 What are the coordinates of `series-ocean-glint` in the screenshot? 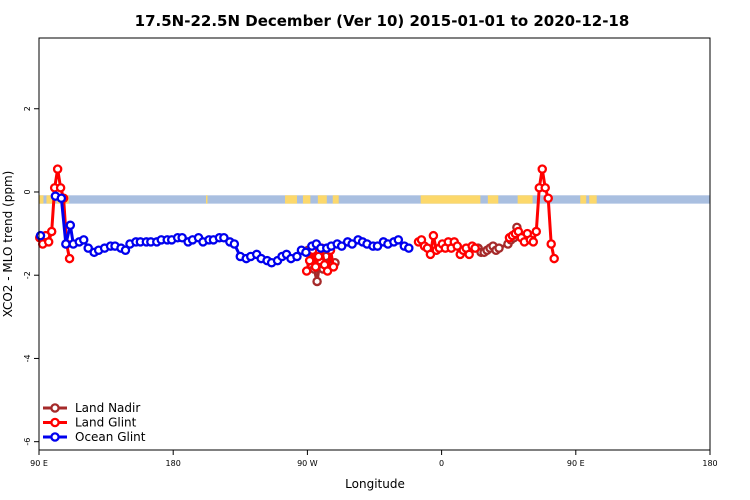 It's located at (224, 229).